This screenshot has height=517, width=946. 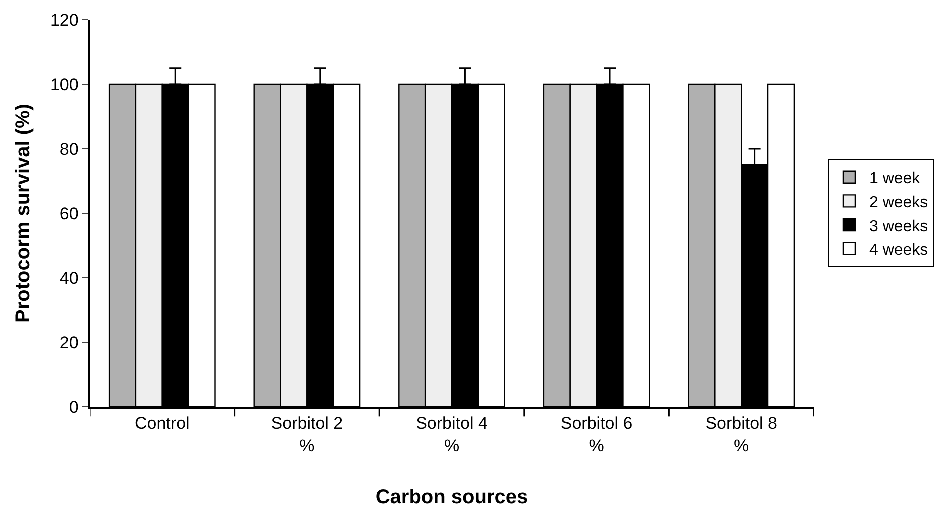 What do you see at coordinates (69, 149) in the screenshot?
I see `y-tick-label: 80` at bounding box center [69, 149].